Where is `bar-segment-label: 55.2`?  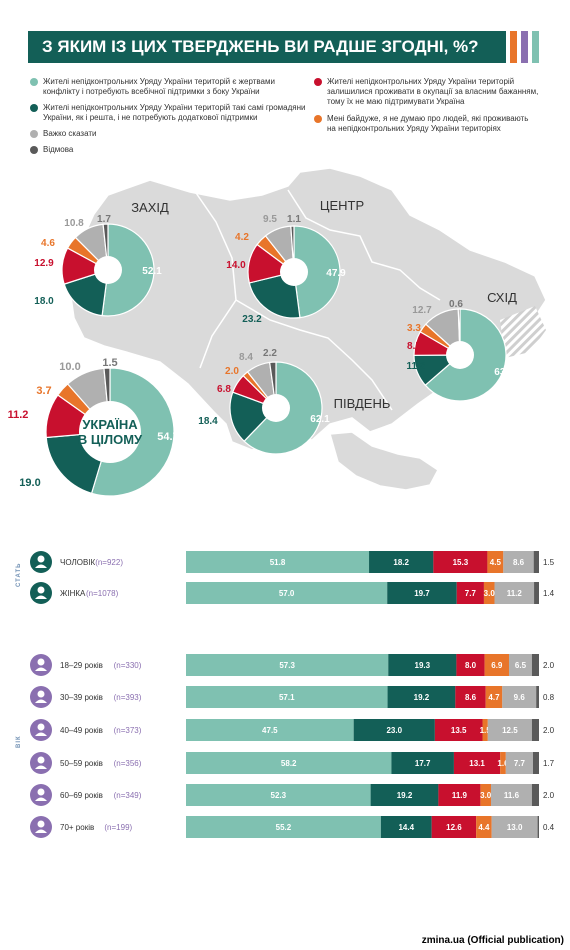
bar-segment-label: 55.2 is located at coordinates (284, 827).